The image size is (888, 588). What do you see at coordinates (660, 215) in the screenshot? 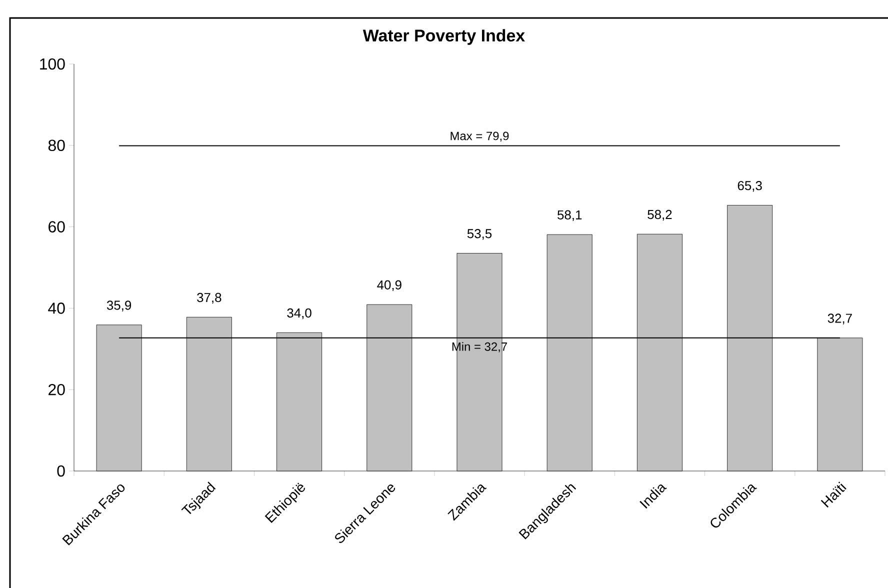
I see `data-label: 58,2` at bounding box center [660, 215].